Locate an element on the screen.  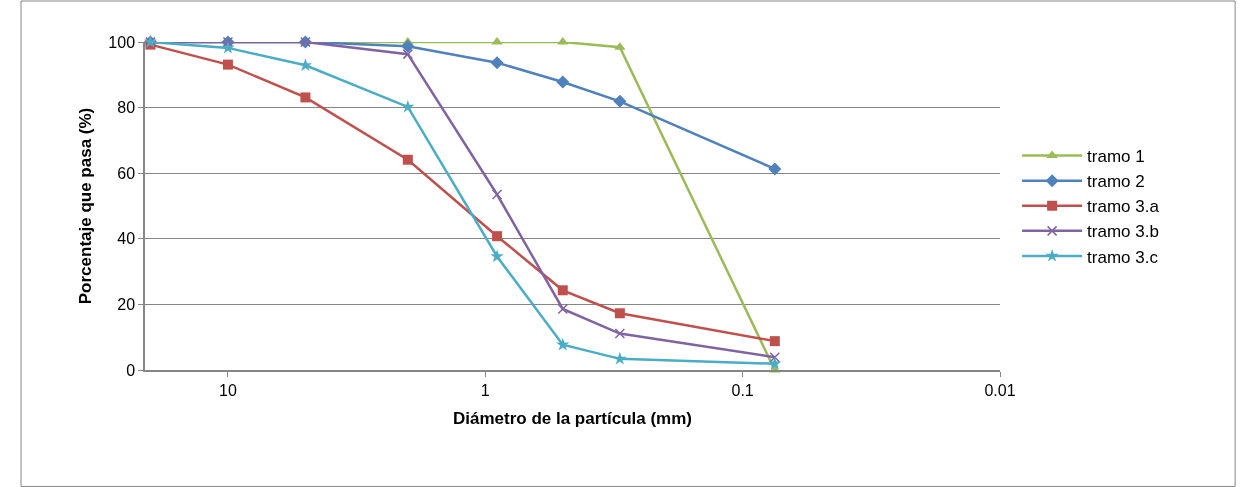
y-tick-label: 0 is located at coordinates (131, 370).